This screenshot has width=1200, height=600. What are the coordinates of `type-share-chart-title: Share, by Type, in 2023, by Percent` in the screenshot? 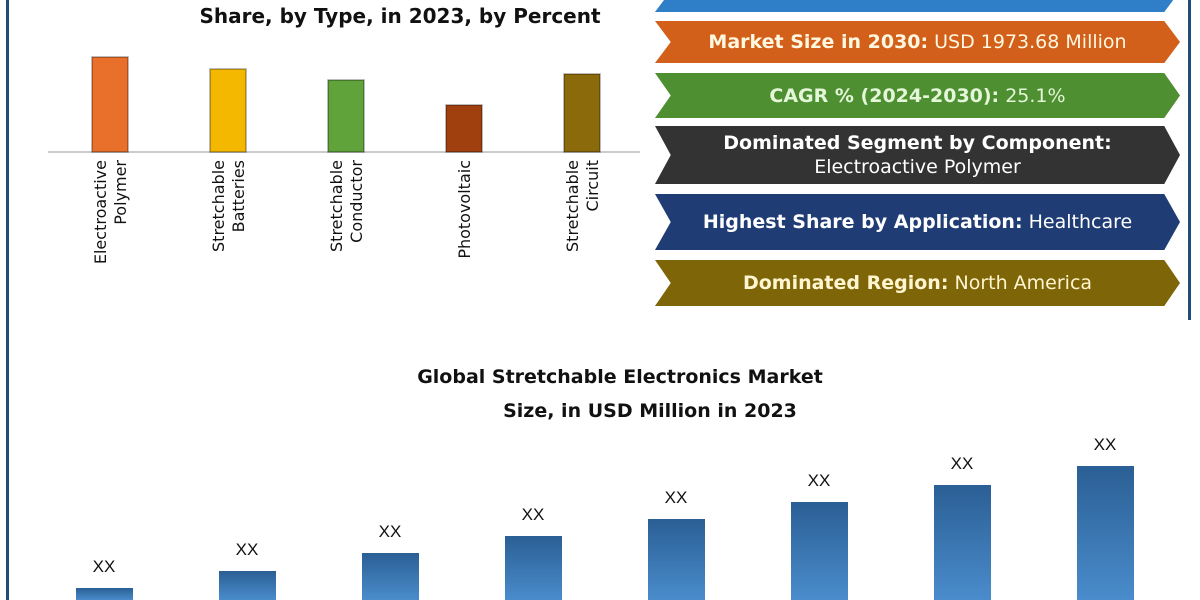 It's located at (400, 16).